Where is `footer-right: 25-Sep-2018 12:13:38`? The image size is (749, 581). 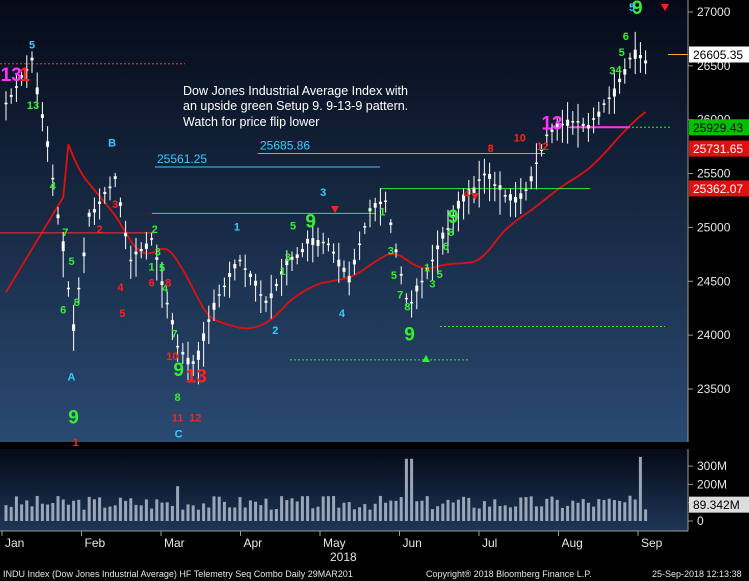
footer-right: 25-Sep-2018 12:13:38 is located at coordinates (697, 574).